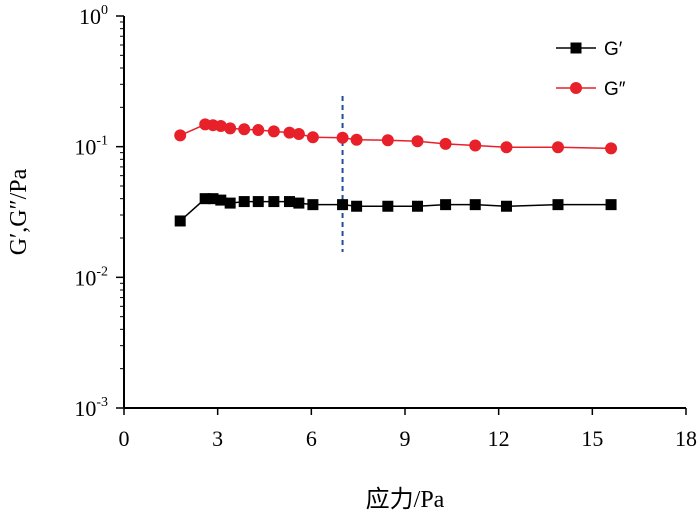  What do you see at coordinates (591, 89) in the screenshot?
I see `legend-item: G″` at bounding box center [591, 89].